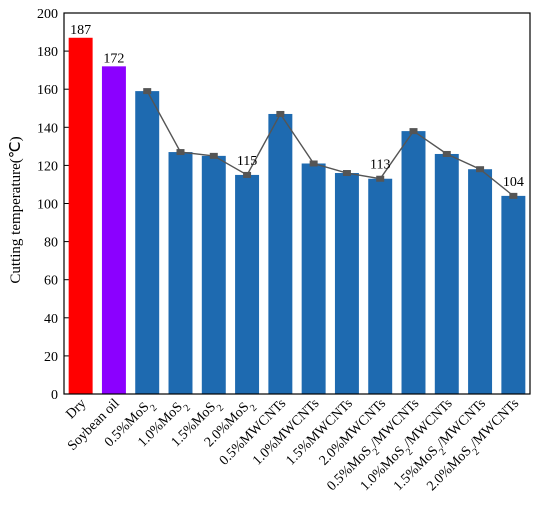 The height and width of the screenshot is (509, 550). Describe the element at coordinates (47, 166) in the screenshot. I see `y-tick-label: 120` at that location.